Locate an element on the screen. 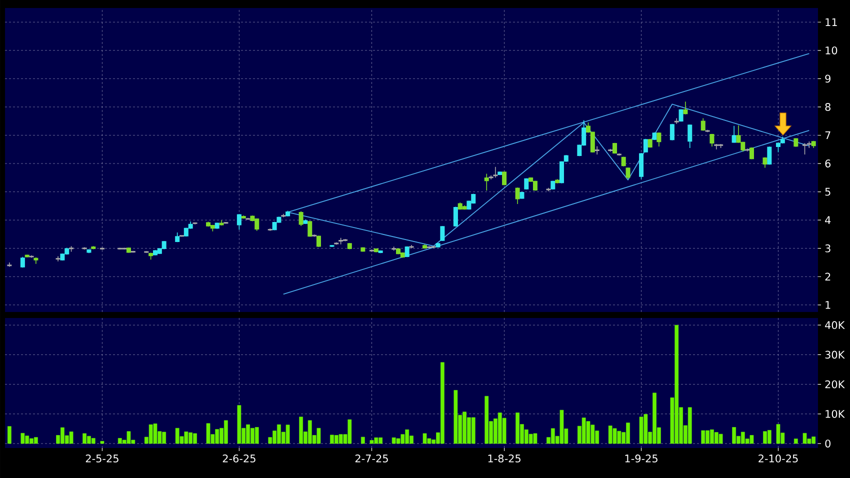 The height and width of the screenshot is (478, 850). x-tick-label: 2-10-25 is located at coordinates (778, 458).